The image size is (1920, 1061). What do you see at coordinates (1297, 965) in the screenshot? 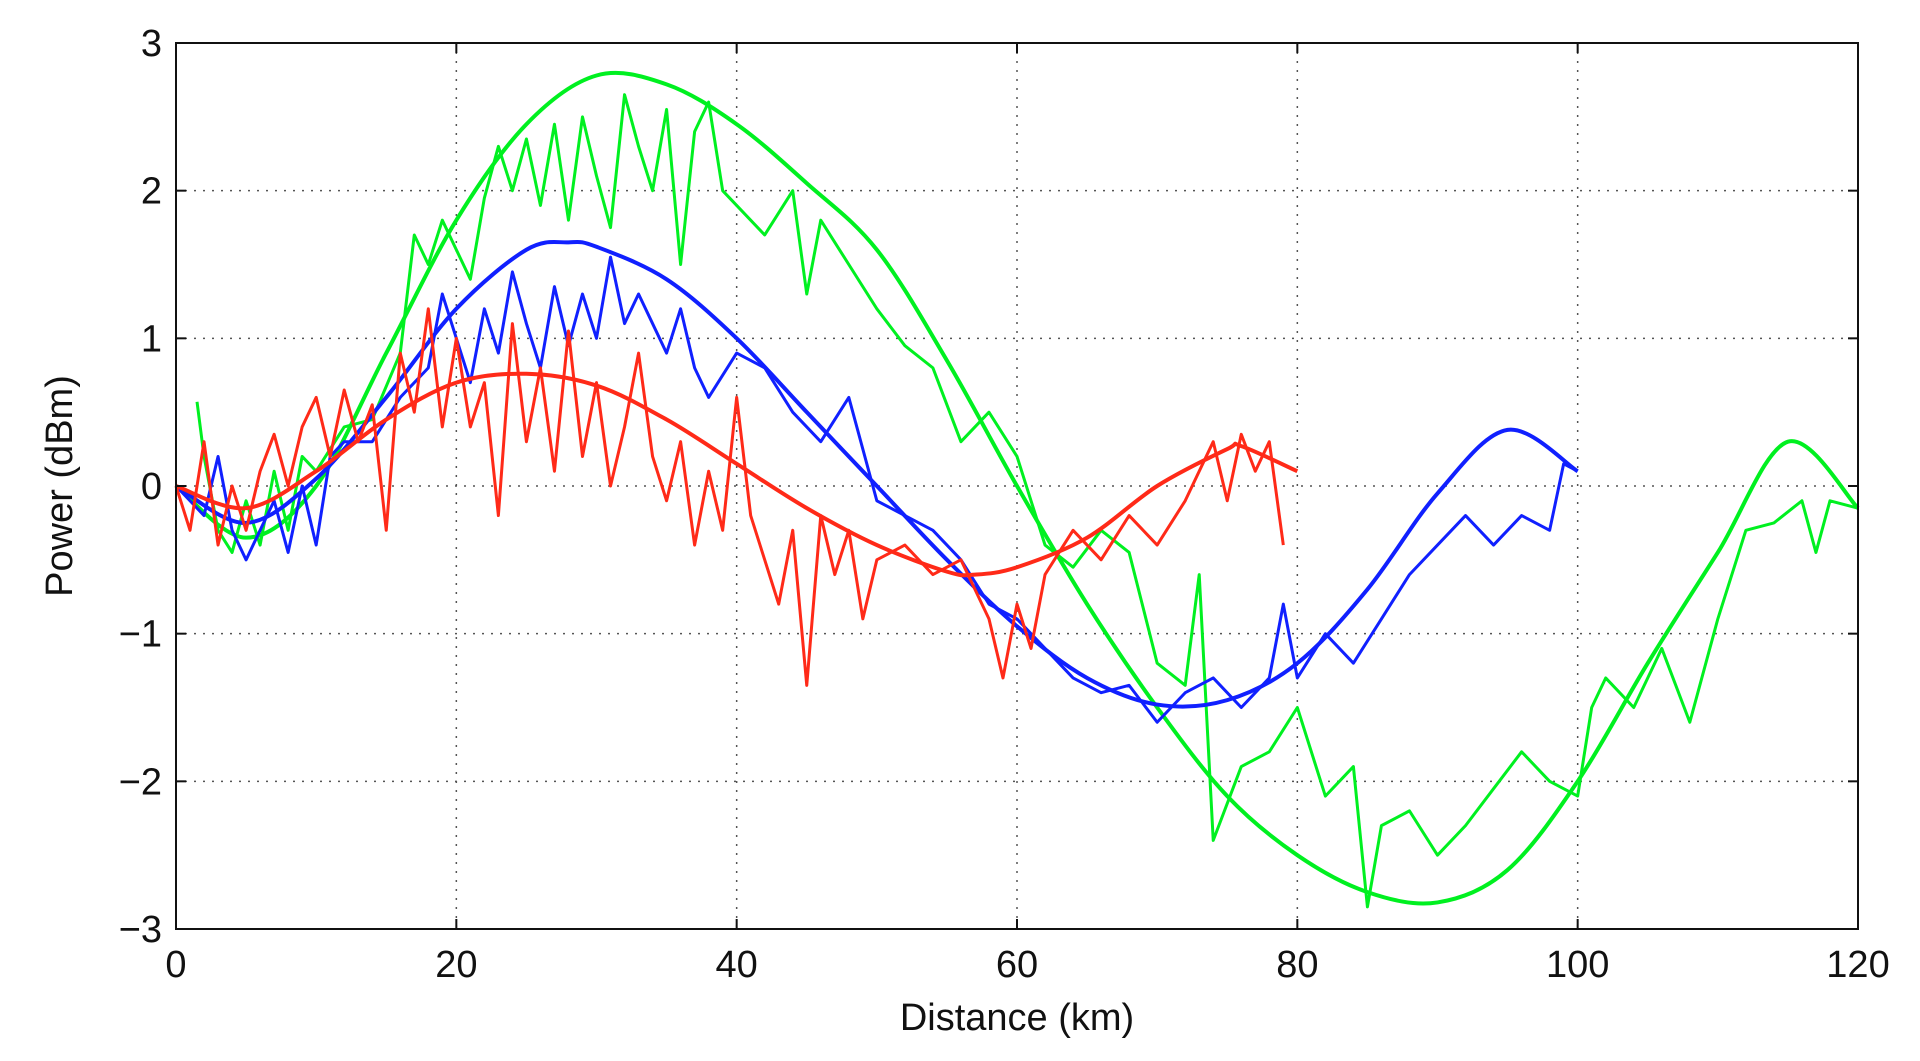
I see `x-tick-label: 80` at bounding box center [1297, 965].